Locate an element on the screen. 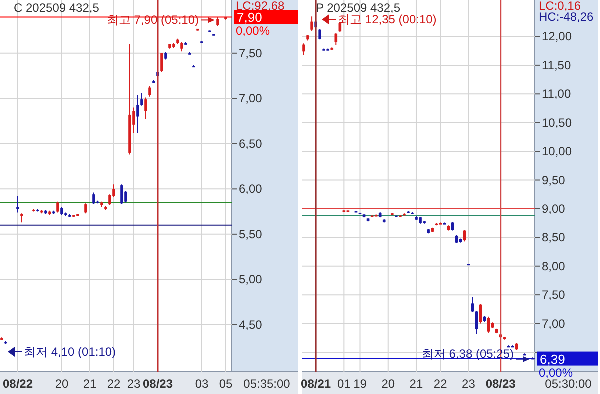  y-tick-label: 9,00 is located at coordinates (554, 209).